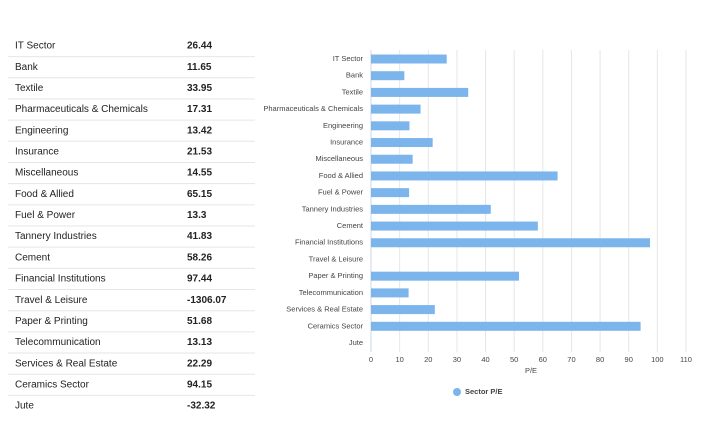 The width and height of the screenshot is (725, 425). What do you see at coordinates (354, 75) in the screenshot?
I see `y-tick-label: Bank` at bounding box center [354, 75].